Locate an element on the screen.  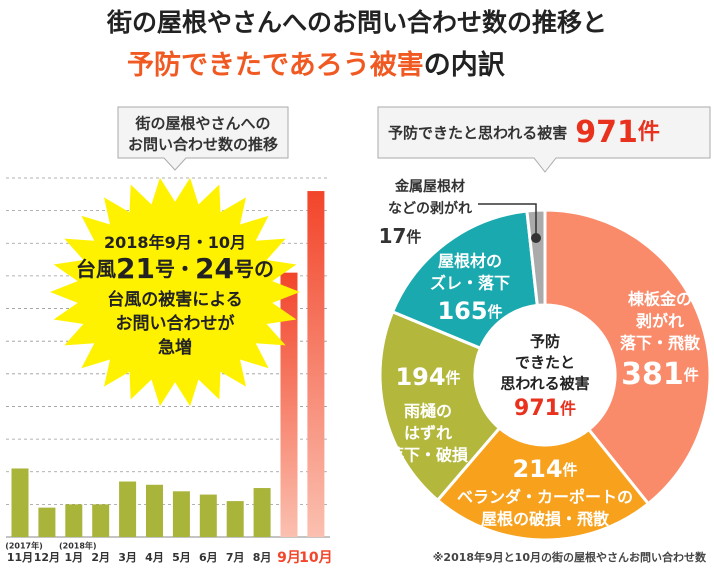
annotation-line: 台風の被害による is located at coordinates (175, 299).